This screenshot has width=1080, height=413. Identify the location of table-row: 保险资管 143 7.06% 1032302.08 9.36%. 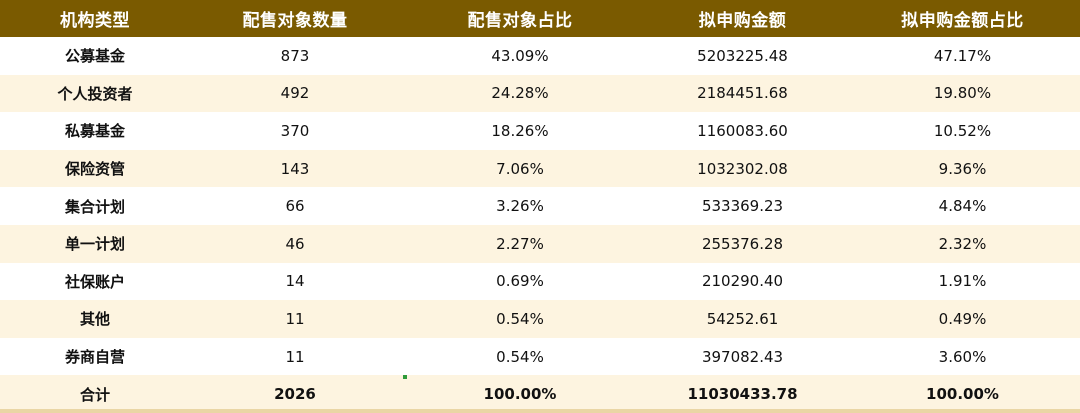
(540, 168).